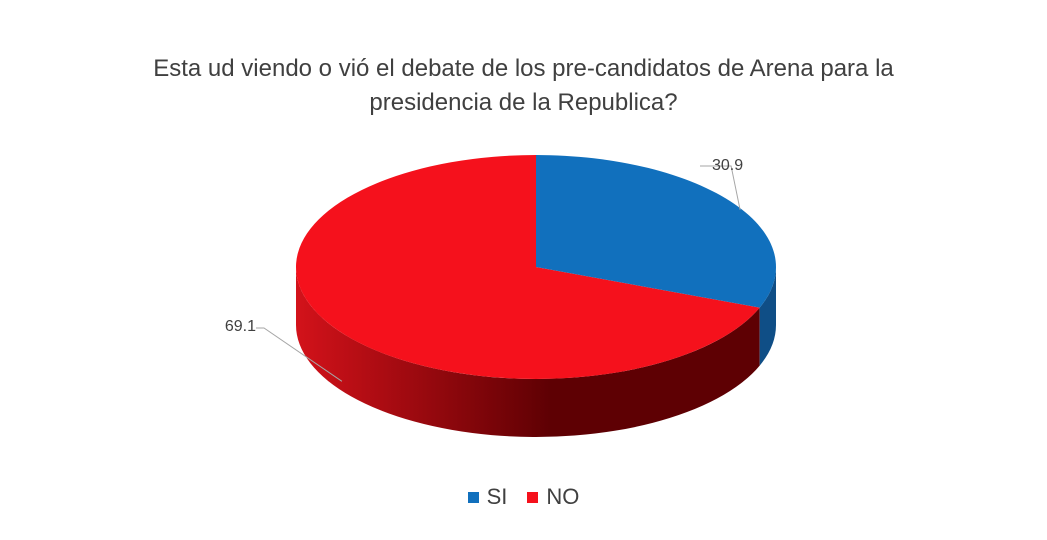 The width and height of the screenshot is (1047, 540). Describe the element at coordinates (523, 102) in the screenshot. I see `chart-title-line-2: presidencia de la Republica?` at that location.